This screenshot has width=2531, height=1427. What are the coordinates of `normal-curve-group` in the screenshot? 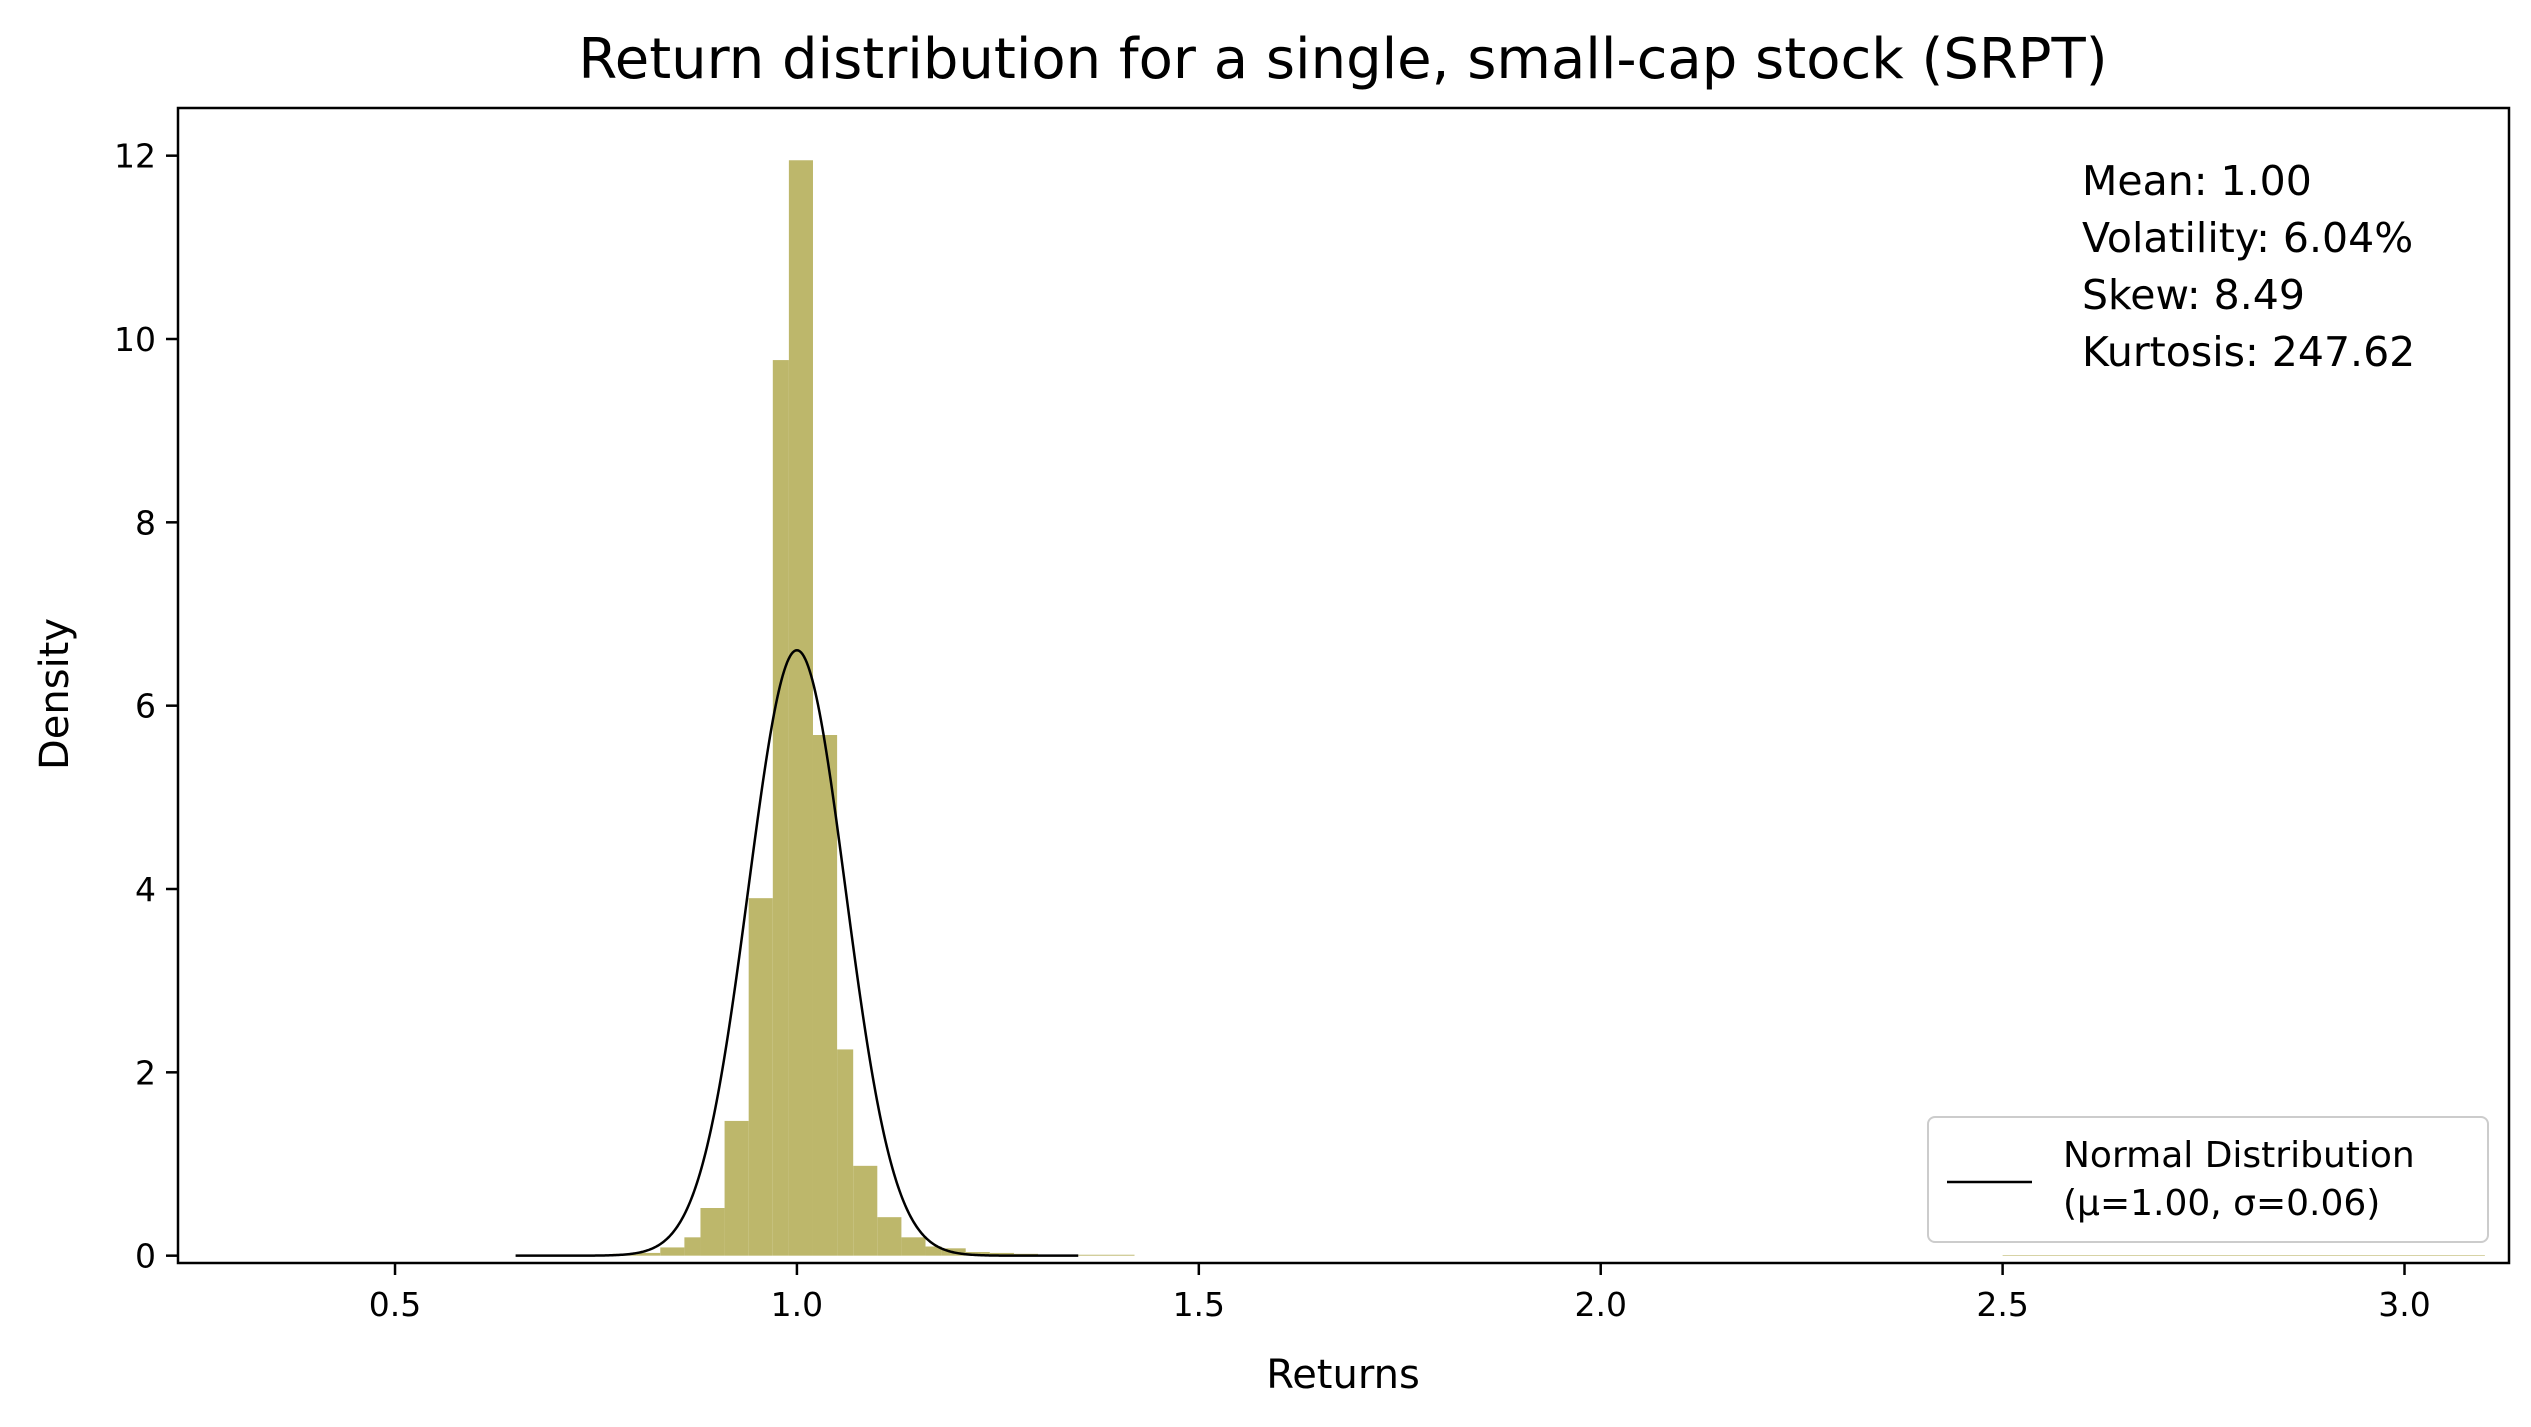 It's located at (797, 952).